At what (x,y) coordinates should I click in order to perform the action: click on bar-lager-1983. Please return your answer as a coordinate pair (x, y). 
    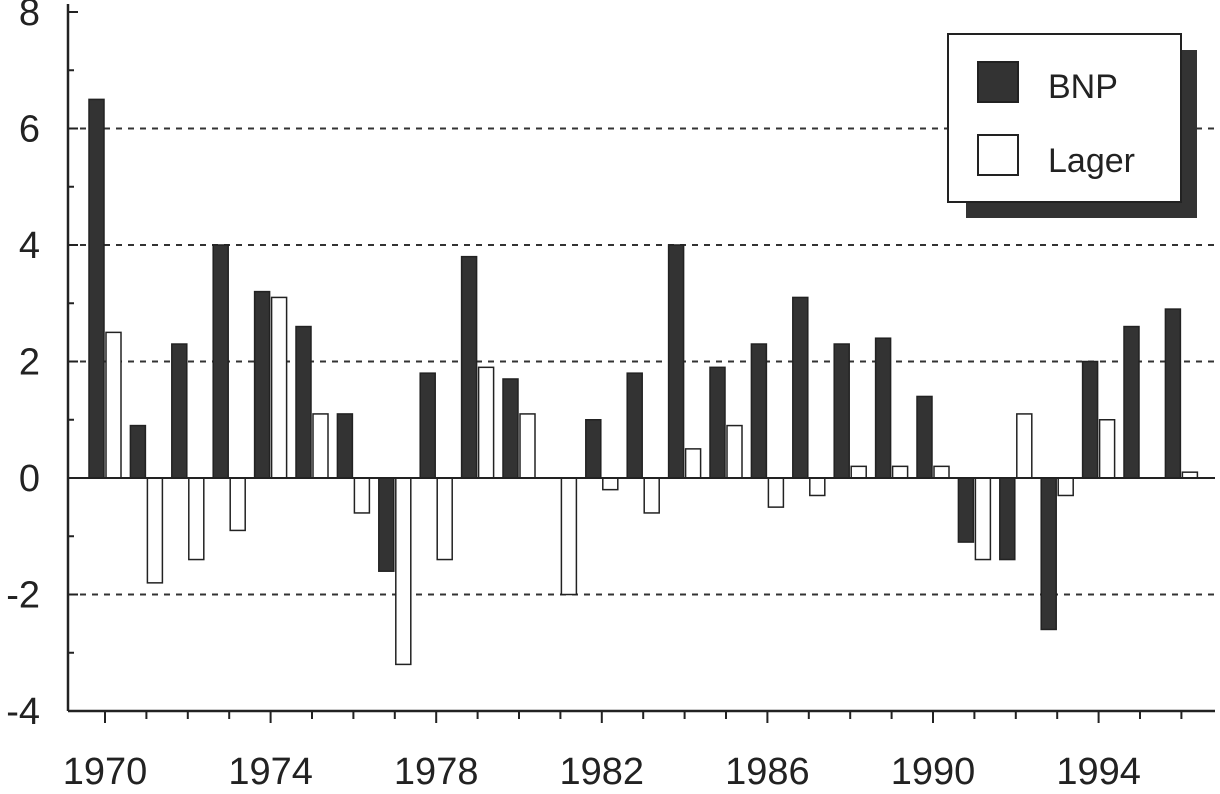
    Looking at the image, I should click on (651, 495).